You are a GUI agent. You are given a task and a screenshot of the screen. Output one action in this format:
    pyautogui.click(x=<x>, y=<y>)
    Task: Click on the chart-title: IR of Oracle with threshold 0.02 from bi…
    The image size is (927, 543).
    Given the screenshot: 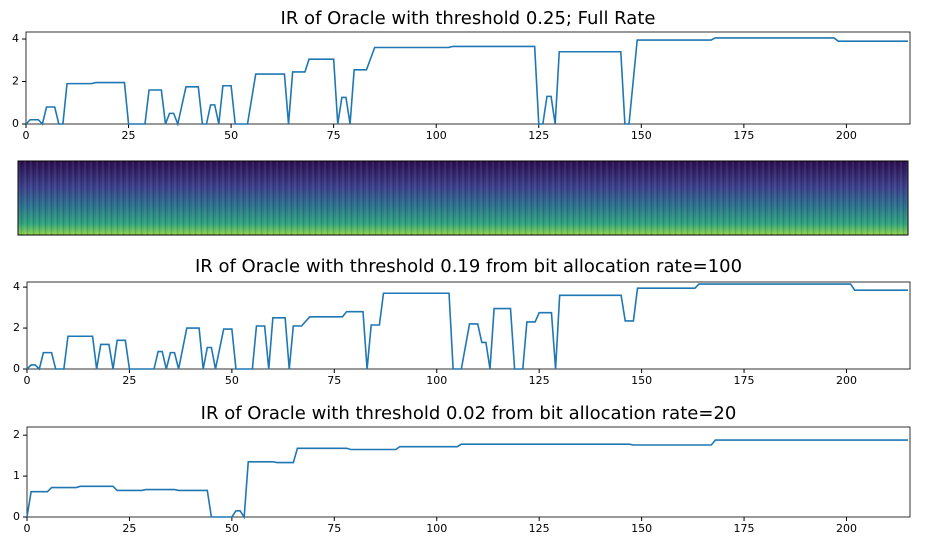 What is the action you would take?
    pyautogui.click(x=469, y=413)
    